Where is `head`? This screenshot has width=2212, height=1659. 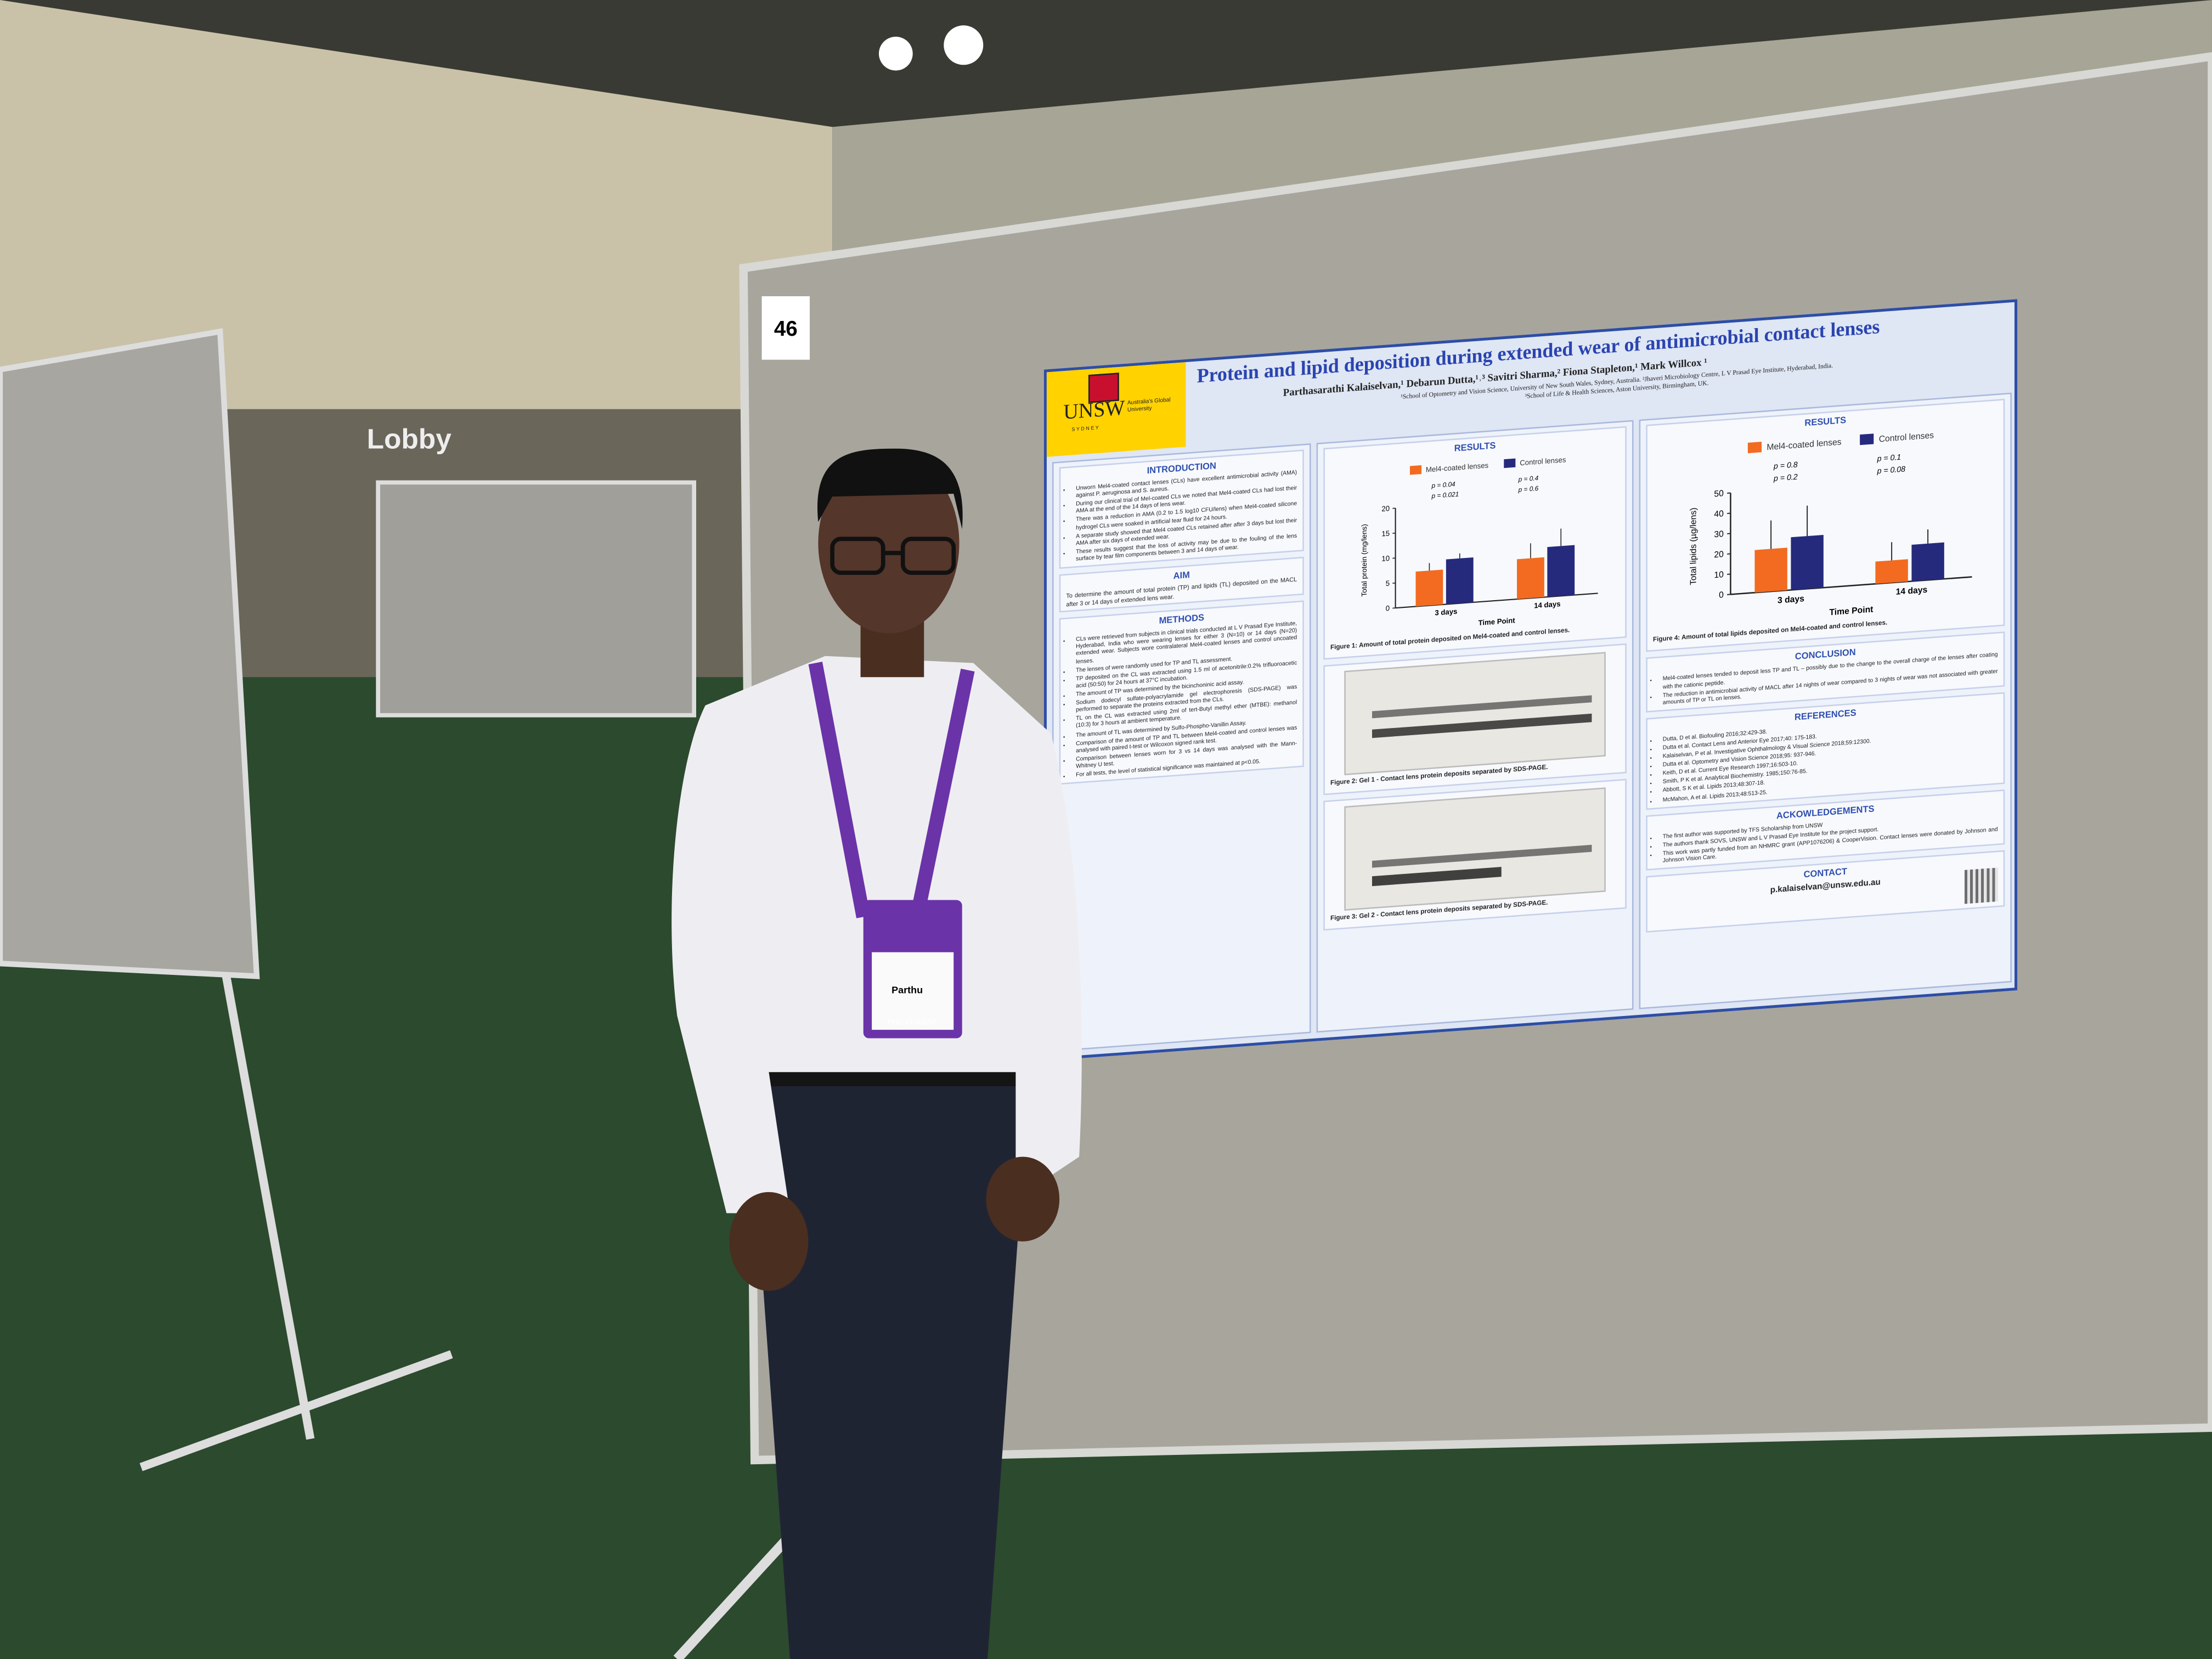
head is located at coordinates (889, 543).